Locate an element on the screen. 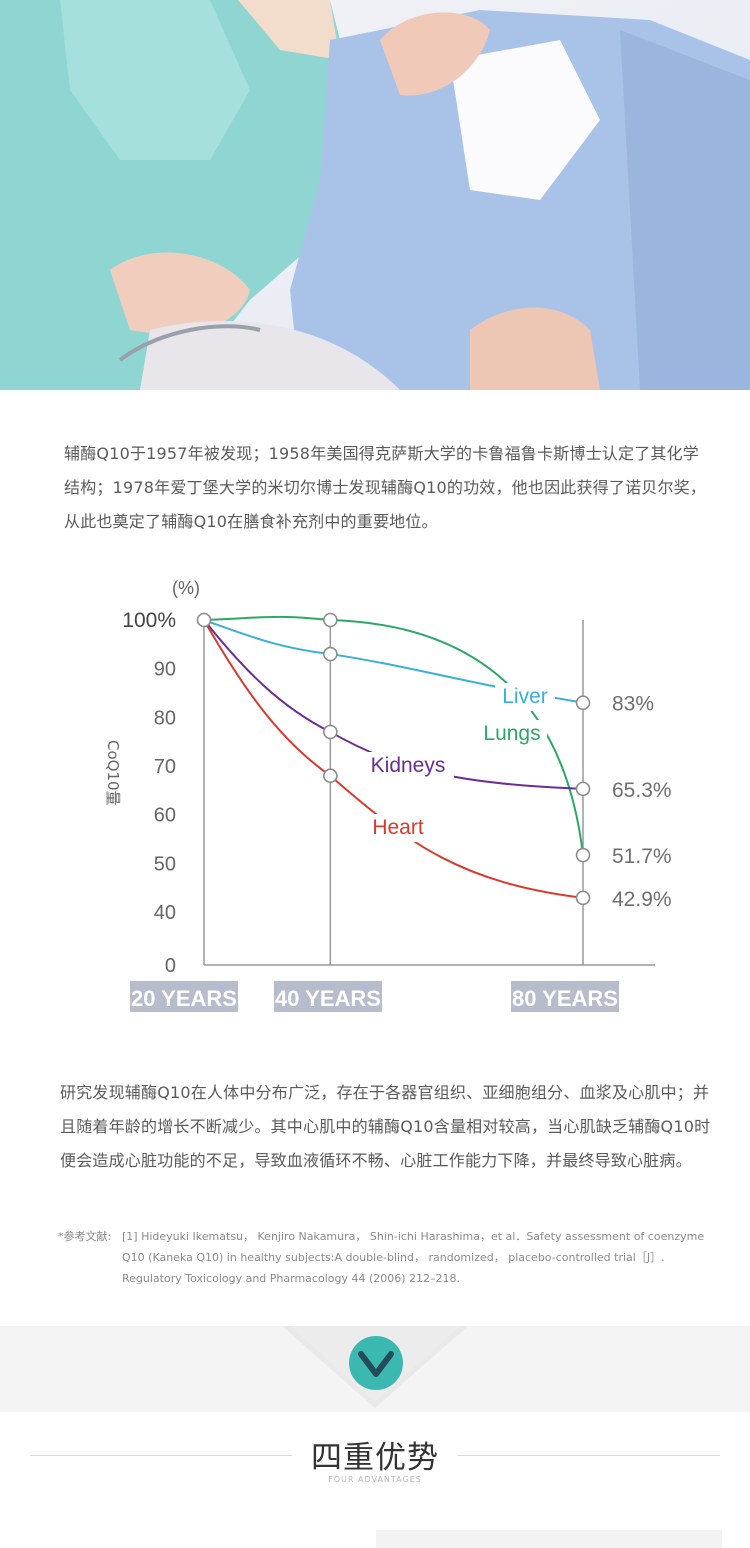 Image resolution: width=750 pixels, height=1548 pixels. year-label-text: 80 YEARS is located at coordinates (565, 998).